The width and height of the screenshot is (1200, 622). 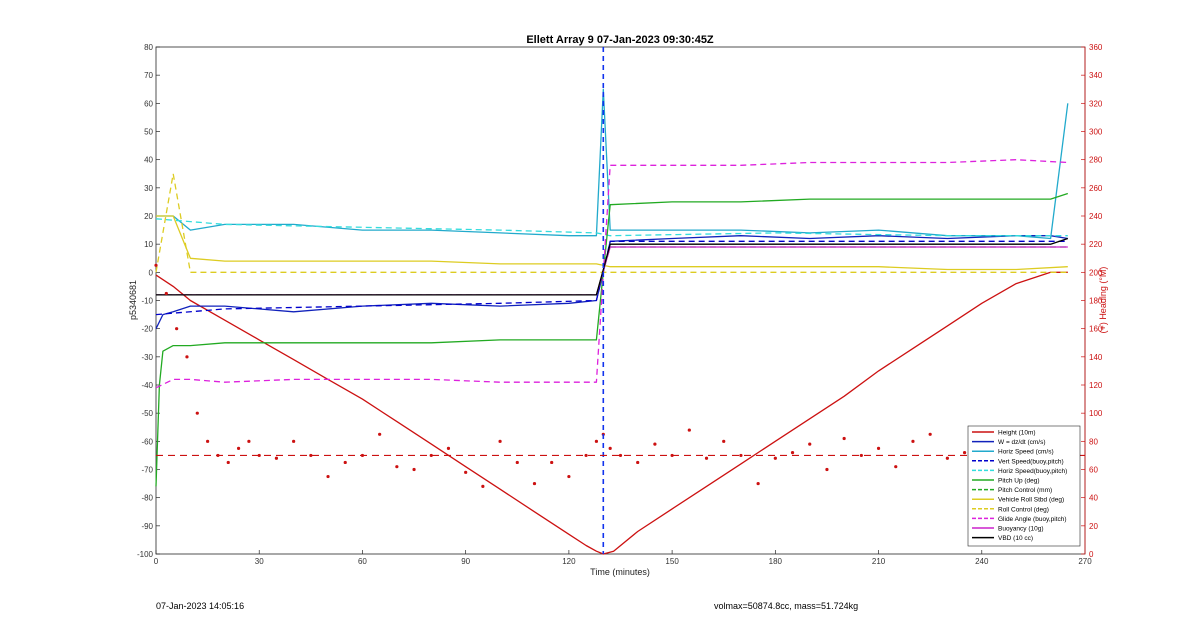 What do you see at coordinates (151, 272) in the screenshot?
I see `y-left-tick-label: 0` at bounding box center [151, 272].